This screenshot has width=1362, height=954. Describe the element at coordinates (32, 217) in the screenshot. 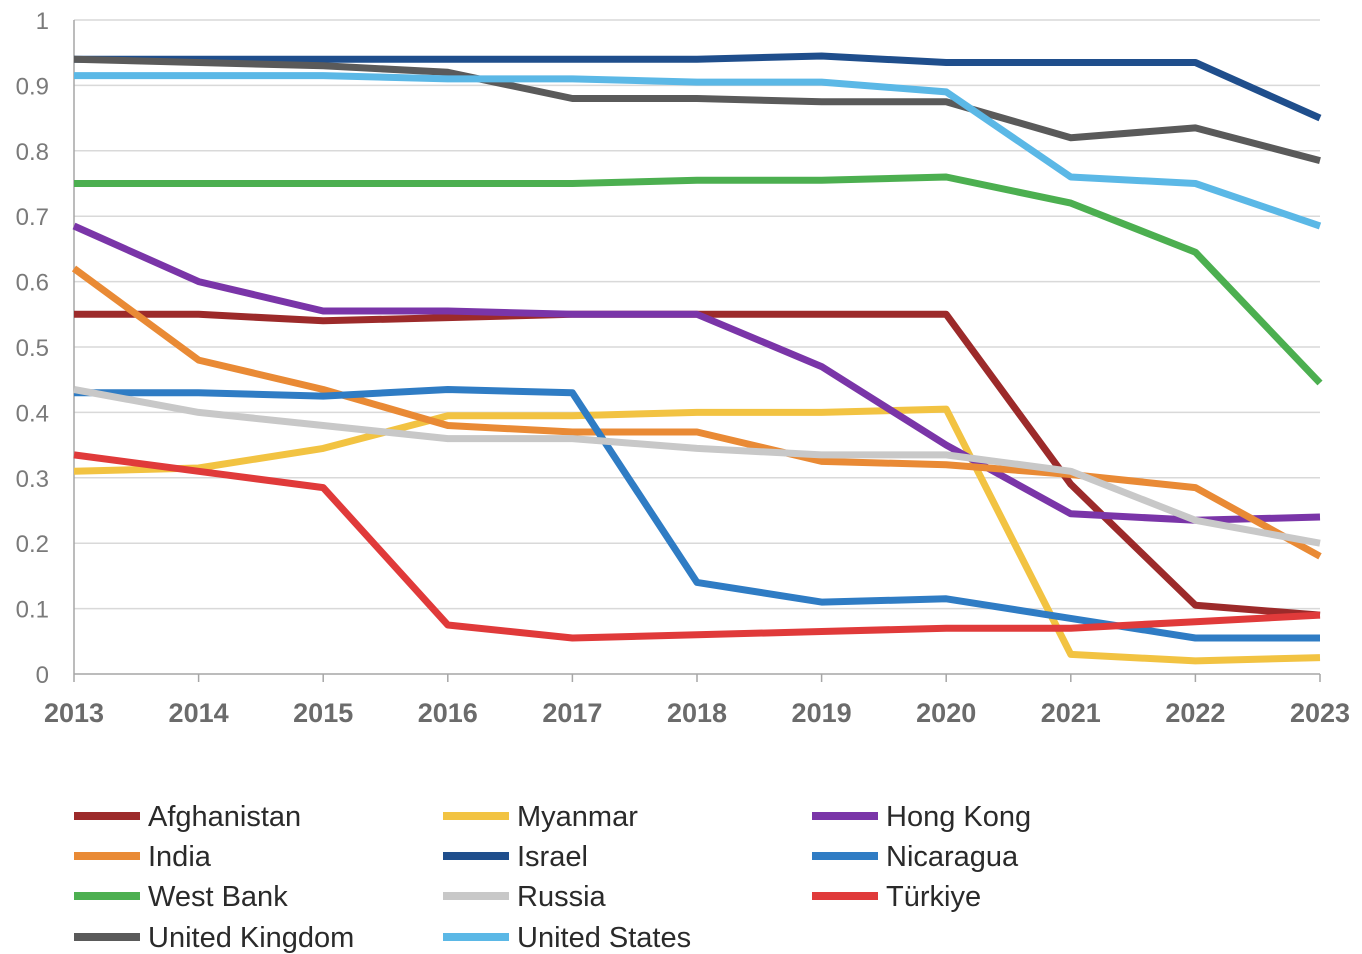

I see `y-tick-label: 0.7` at that location.